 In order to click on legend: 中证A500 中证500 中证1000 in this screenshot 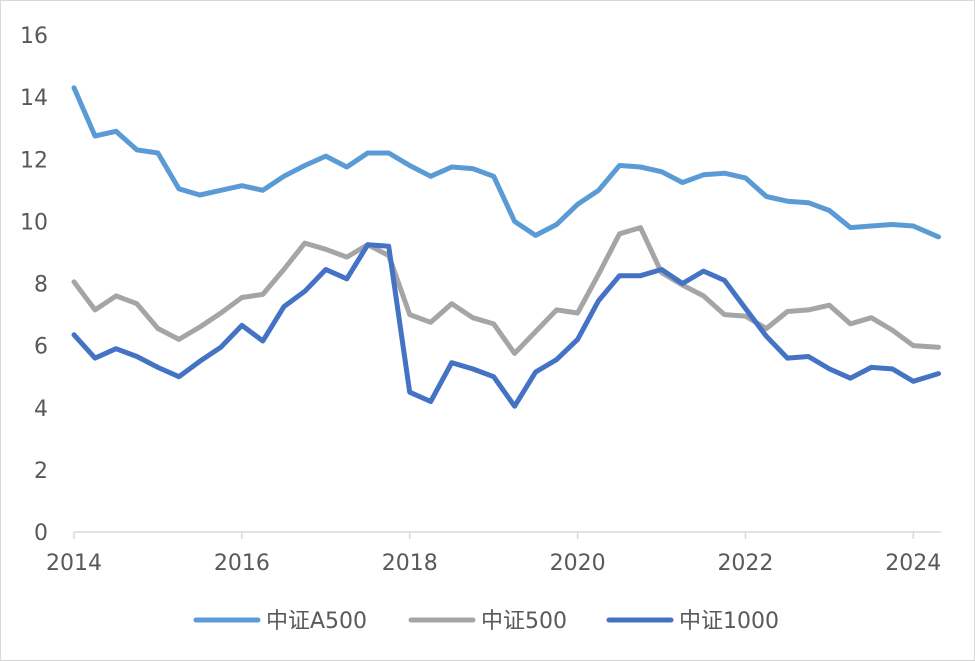, I will do `click(486, 621)`.